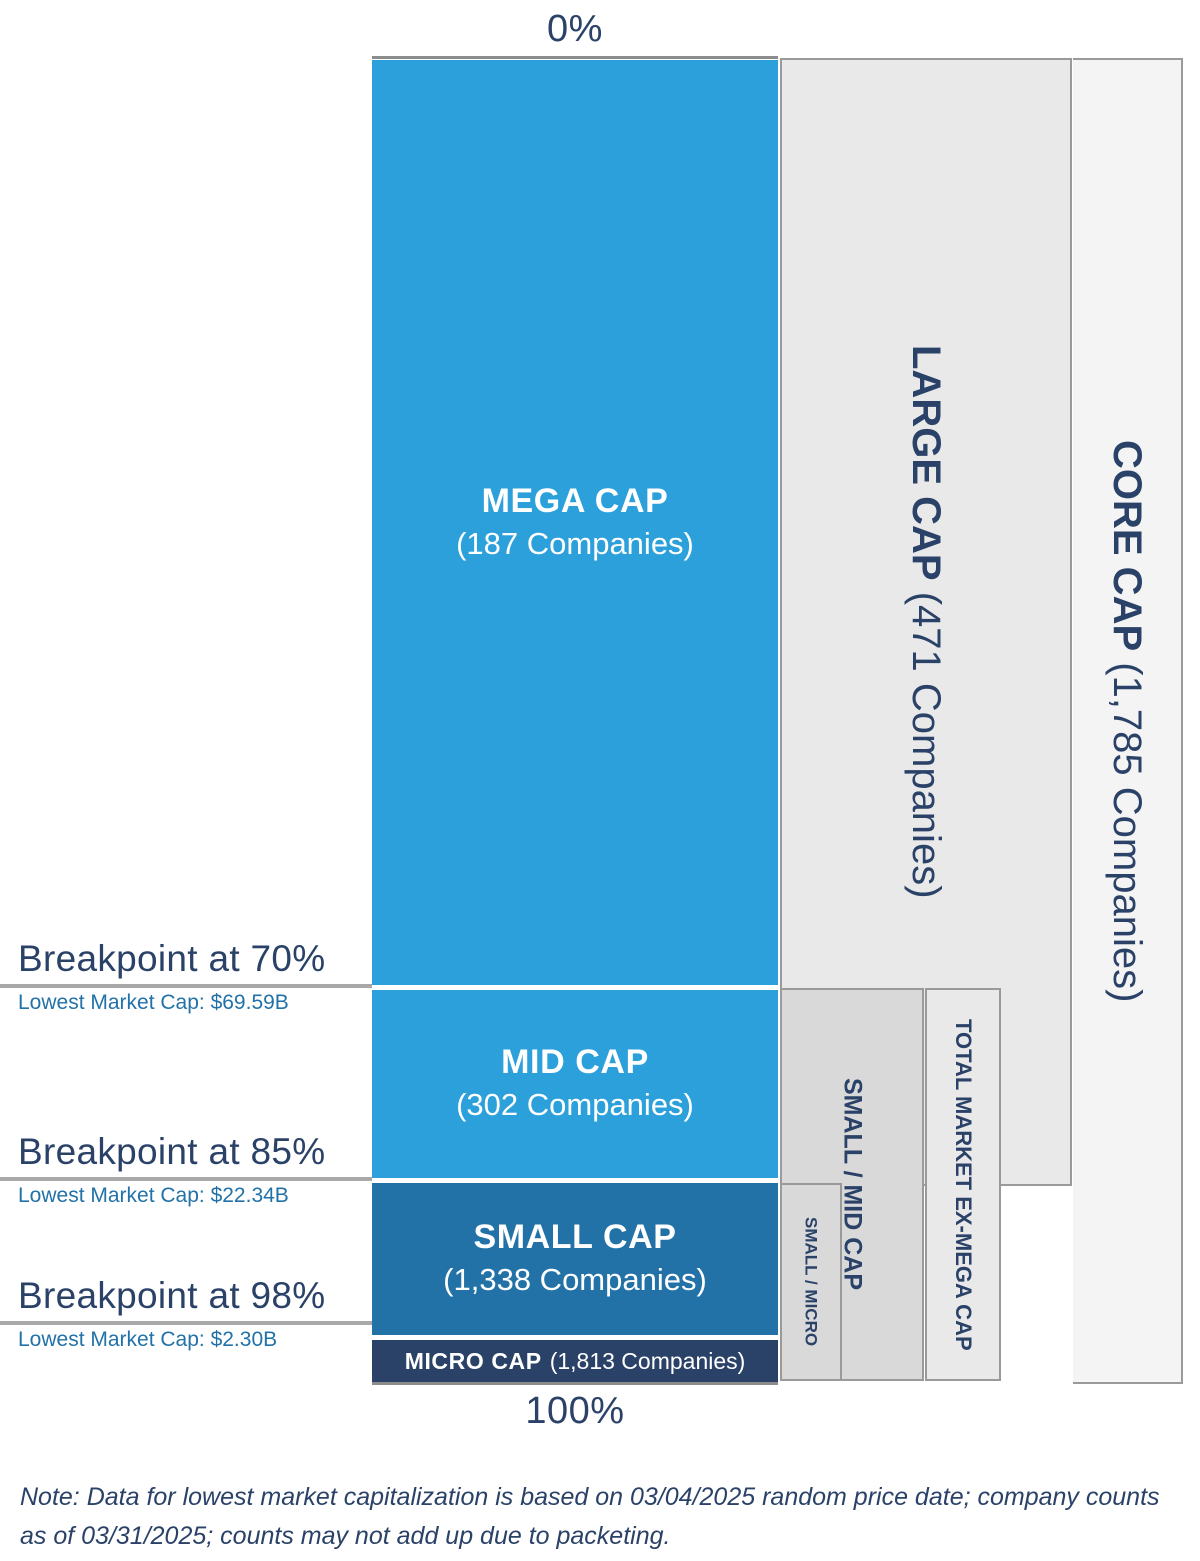 The width and height of the screenshot is (1200, 1561). What do you see at coordinates (575, 1411) in the screenshot?
I see `axis-label-bottom: 100%` at bounding box center [575, 1411].